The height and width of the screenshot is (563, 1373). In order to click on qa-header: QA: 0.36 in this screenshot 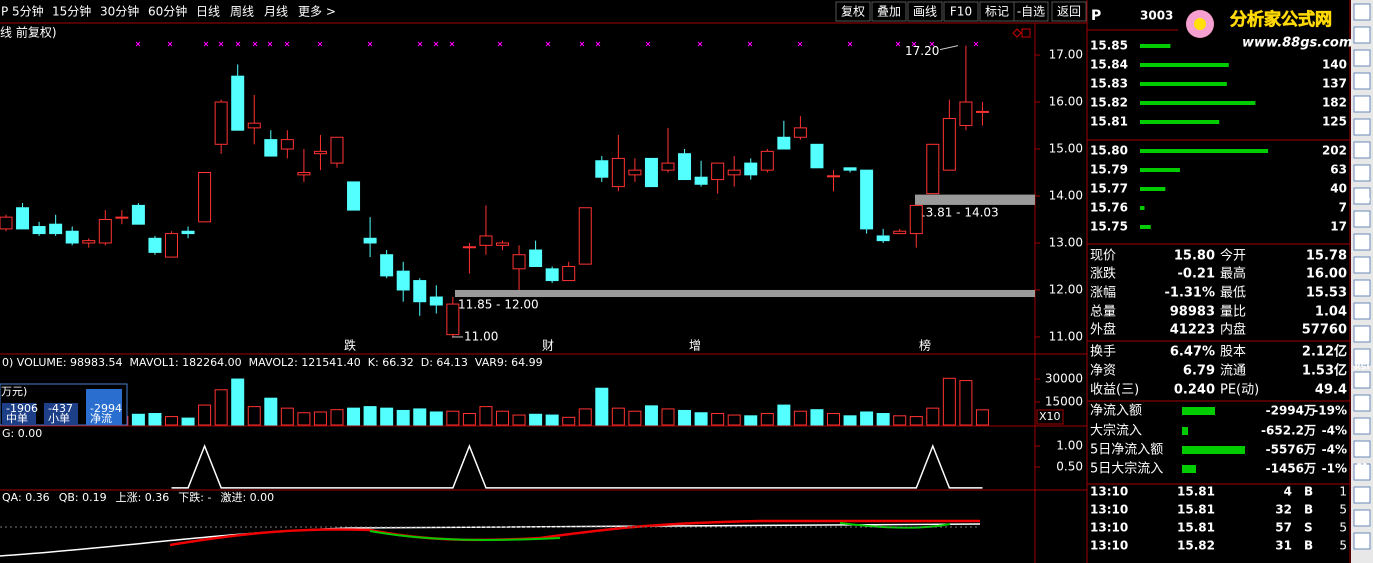, I will do `click(26, 497)`.